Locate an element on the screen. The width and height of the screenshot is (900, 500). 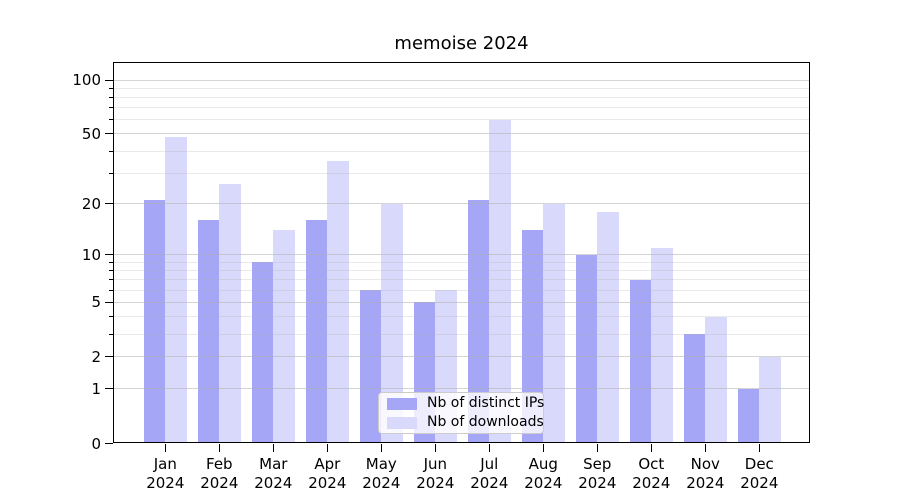
y-tick-label: 10 is located at coordinates (91, 254).